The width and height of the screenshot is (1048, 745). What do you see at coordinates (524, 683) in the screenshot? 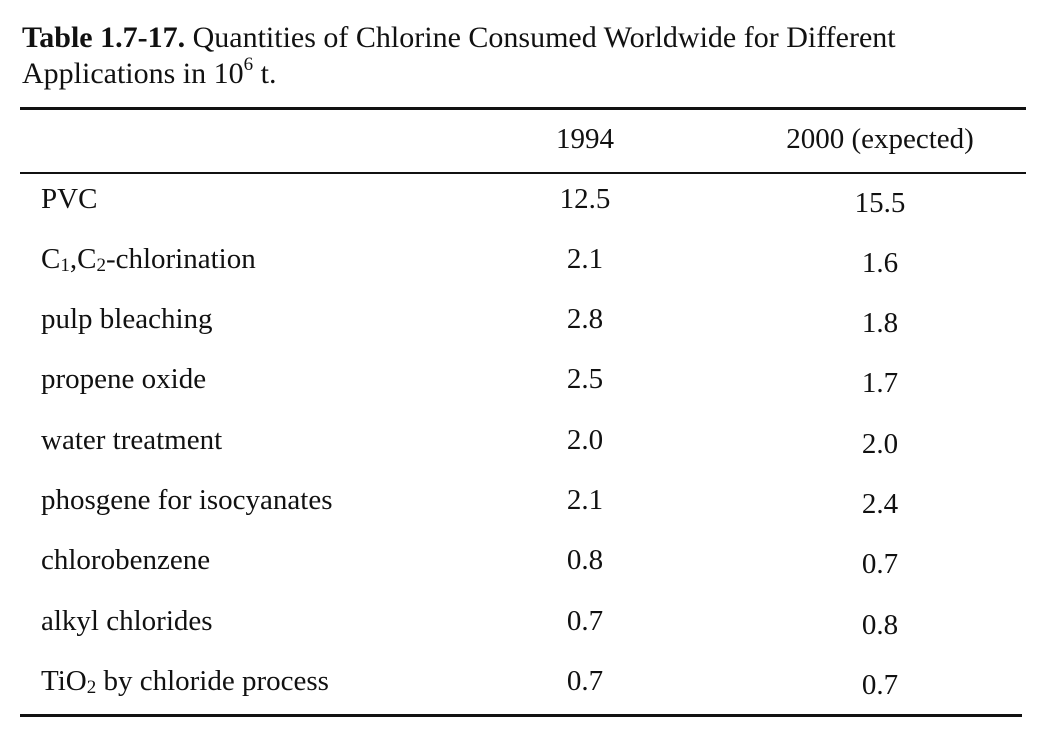
I see `table-row: TiO2 by chloride process 0.7 0.7` at bounding box center [524, 683].